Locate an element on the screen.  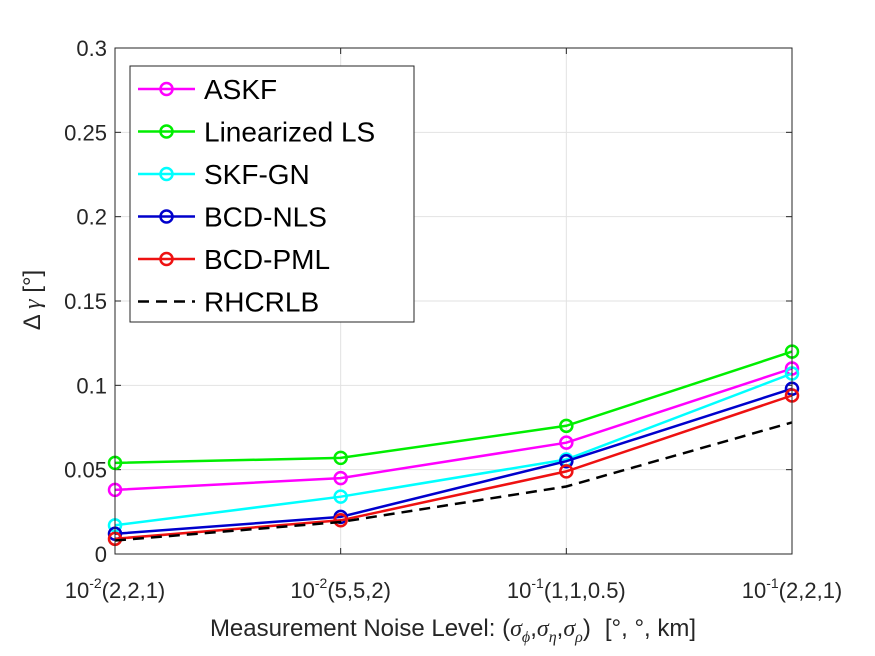
legend-marker-bcd-nls is located at coordinates (166, 216).